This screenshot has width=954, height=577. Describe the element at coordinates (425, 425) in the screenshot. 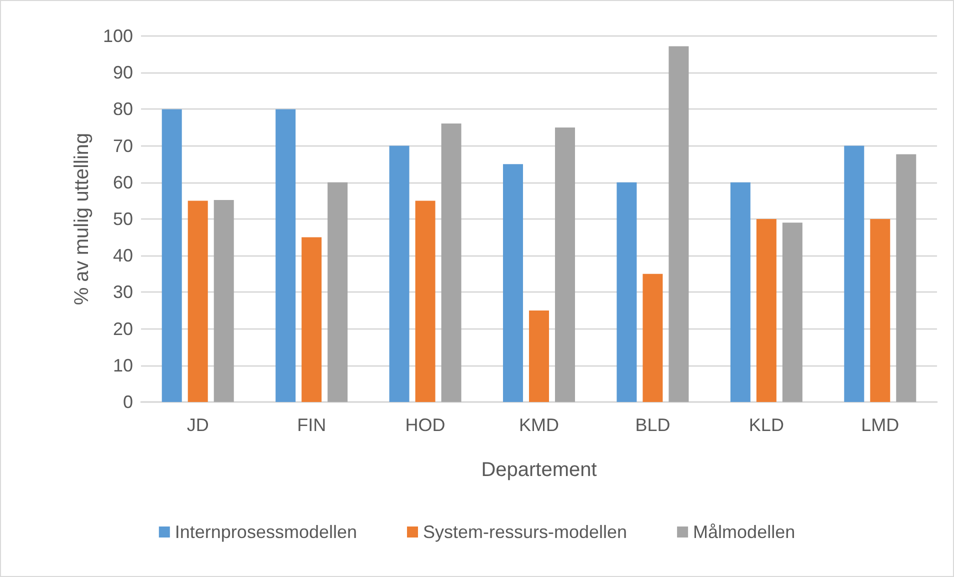

I see `x-tick-label: HOD` at that location.